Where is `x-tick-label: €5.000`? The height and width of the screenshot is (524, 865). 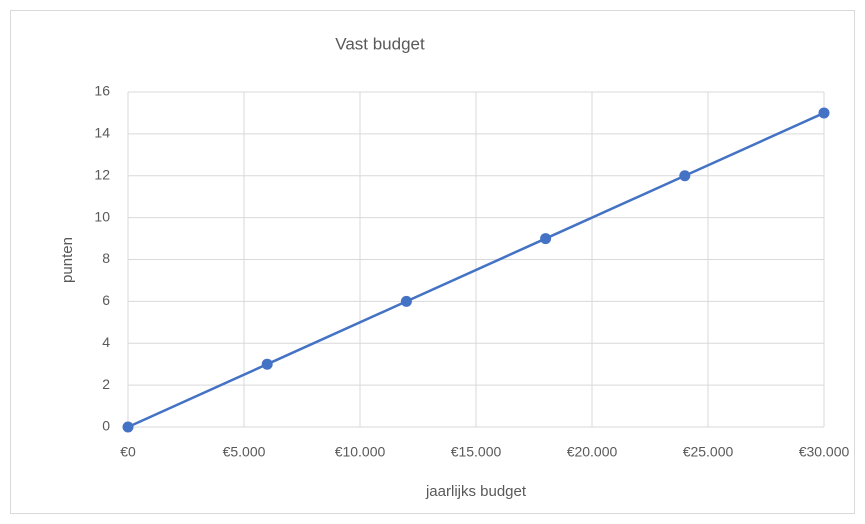 x-tick-label: €5.000 is located at coordinates (244, 452).